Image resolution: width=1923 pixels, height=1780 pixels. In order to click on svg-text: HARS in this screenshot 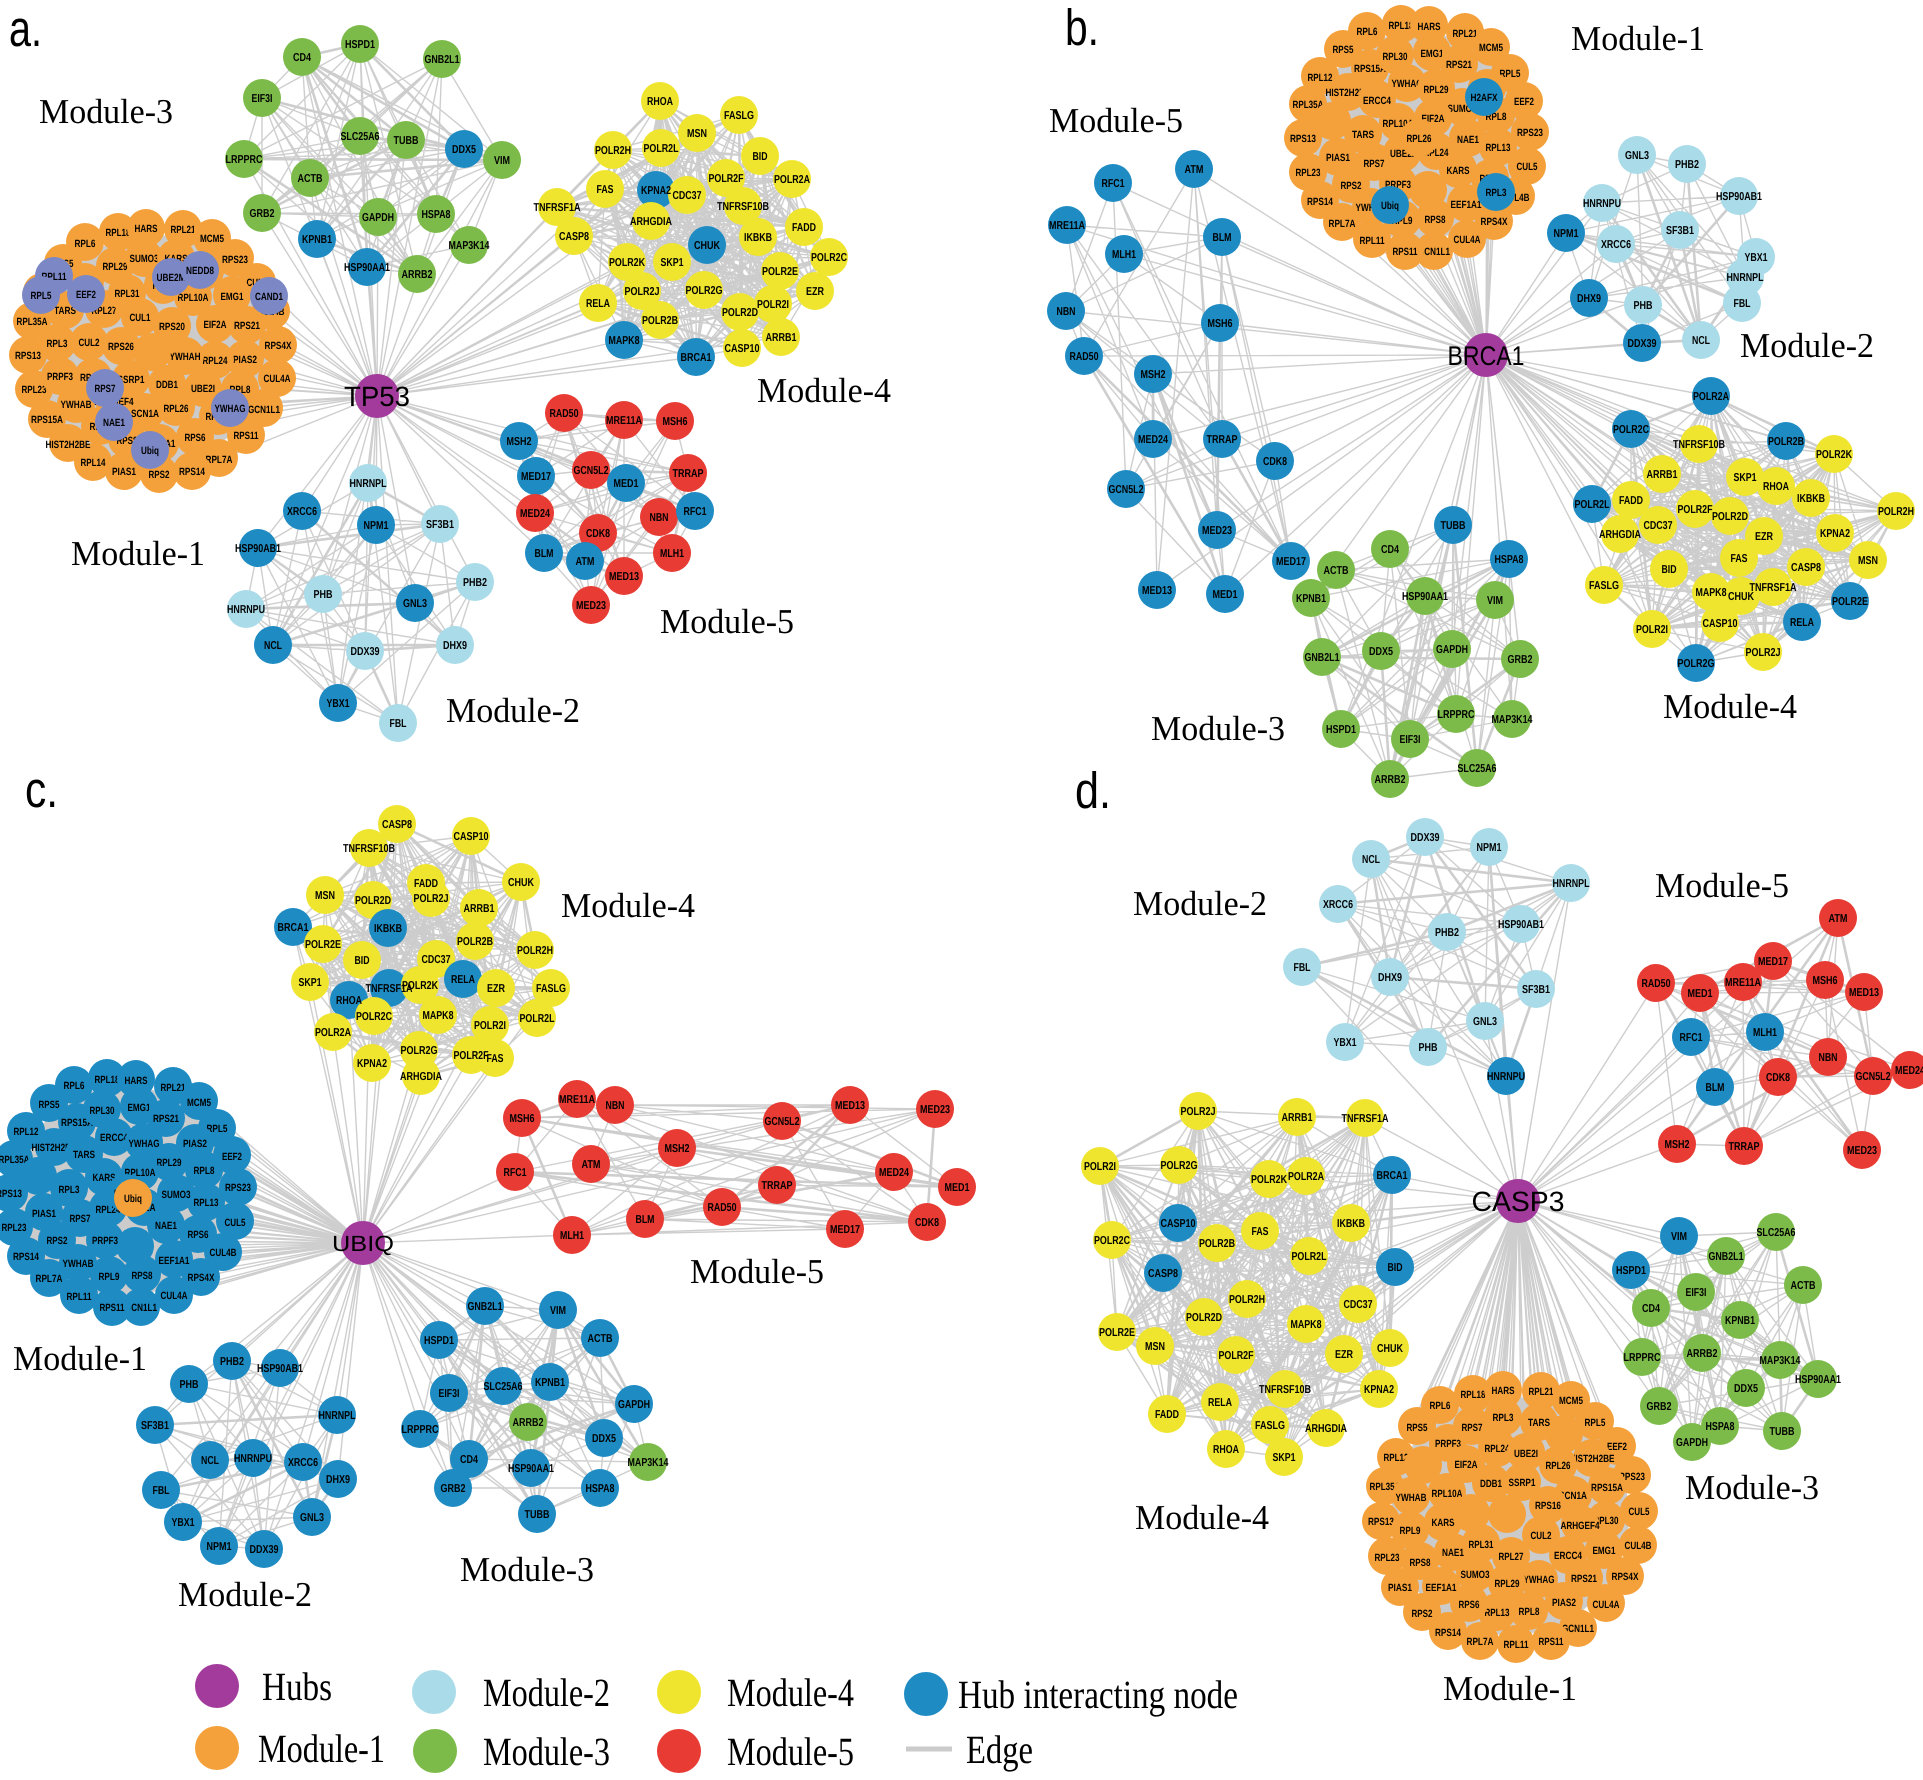, I will do `click(1429, 27)`.